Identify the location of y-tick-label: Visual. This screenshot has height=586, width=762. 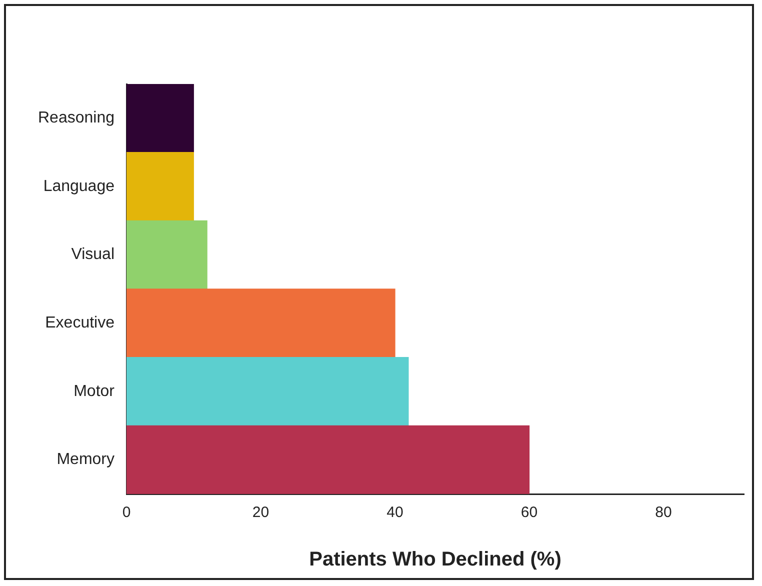
(92, 255).